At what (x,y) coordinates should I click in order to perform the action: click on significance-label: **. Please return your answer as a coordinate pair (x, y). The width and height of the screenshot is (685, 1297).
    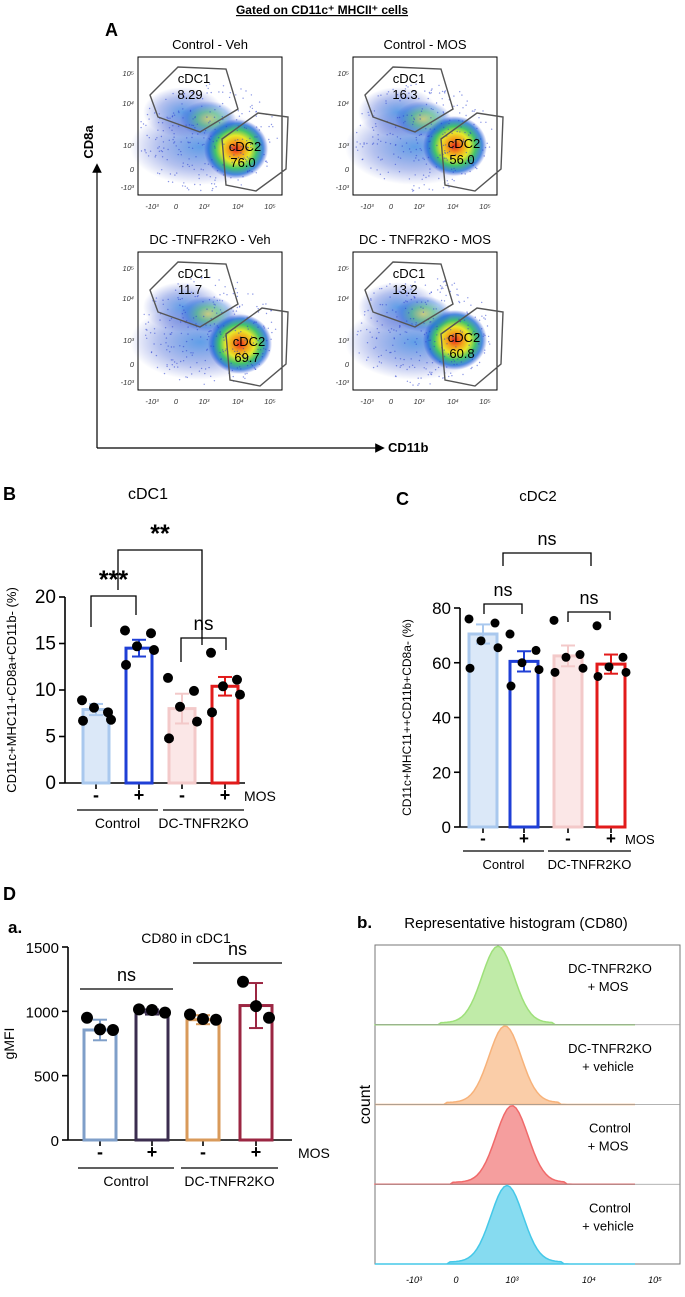
    Looking at the image, I should click on (160, 534).